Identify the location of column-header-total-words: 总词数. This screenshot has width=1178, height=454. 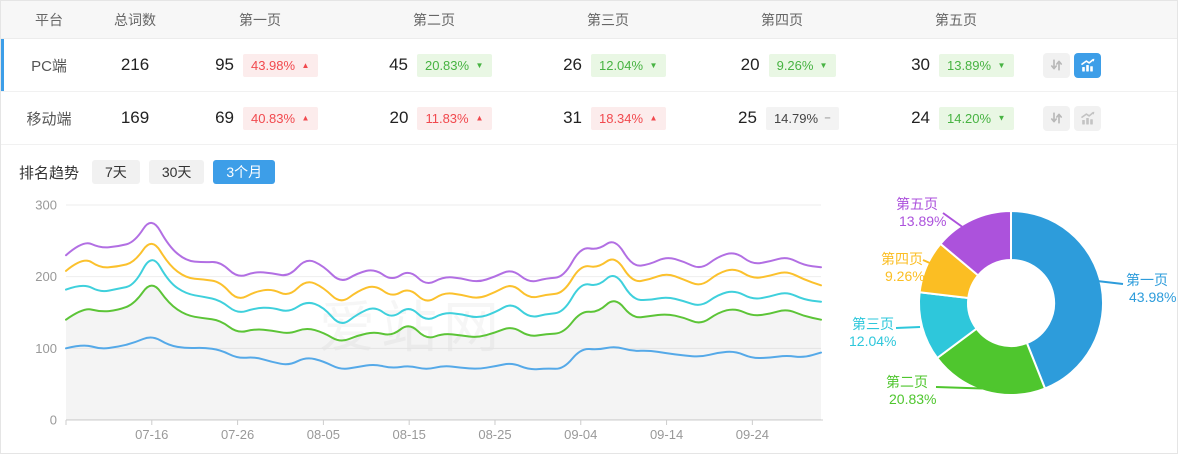
(135, 19).